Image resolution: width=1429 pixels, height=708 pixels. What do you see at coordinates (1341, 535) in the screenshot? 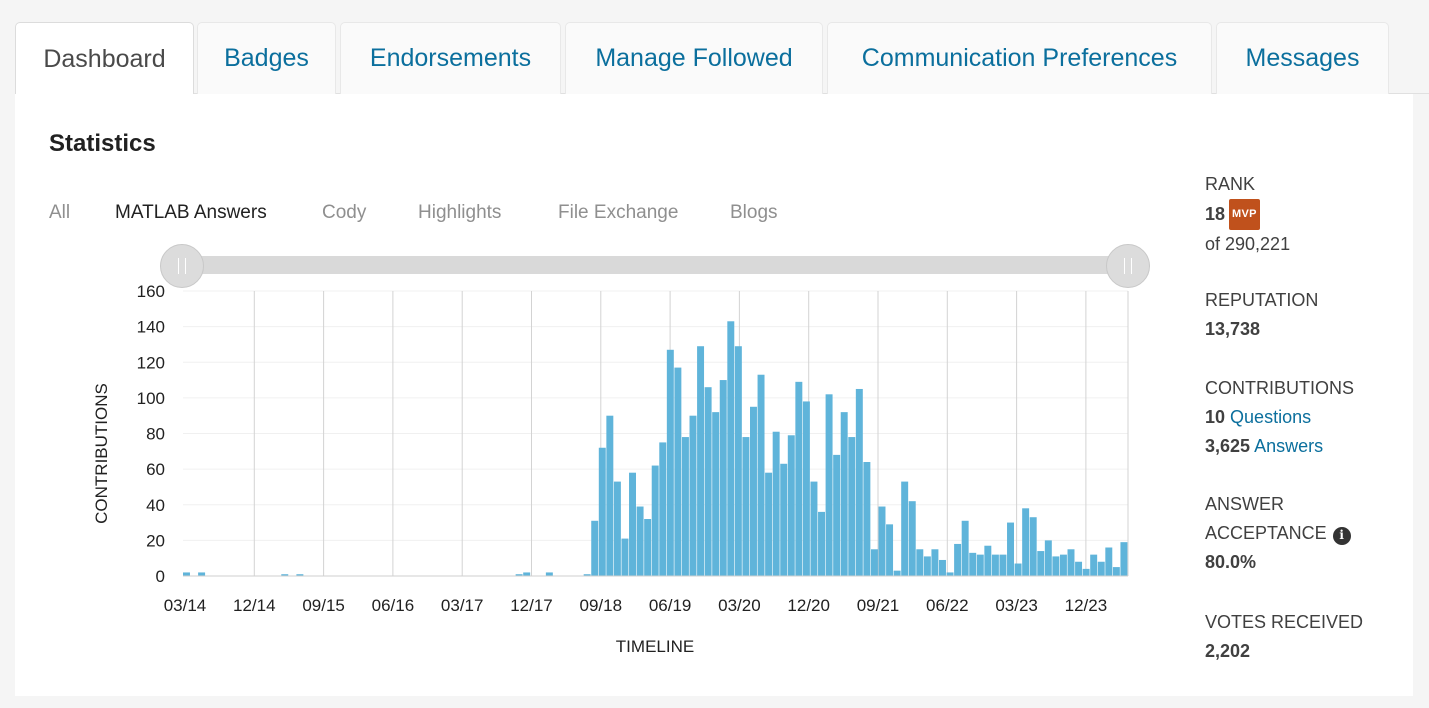
I see `info-icon: i` at bounding box center [1341, 535].